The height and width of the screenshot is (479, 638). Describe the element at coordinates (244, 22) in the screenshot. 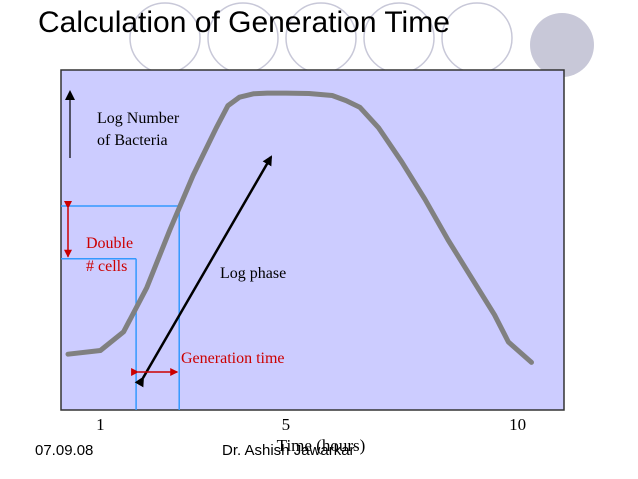

I see `slide-title: Calculation of Generation Time` at that location.